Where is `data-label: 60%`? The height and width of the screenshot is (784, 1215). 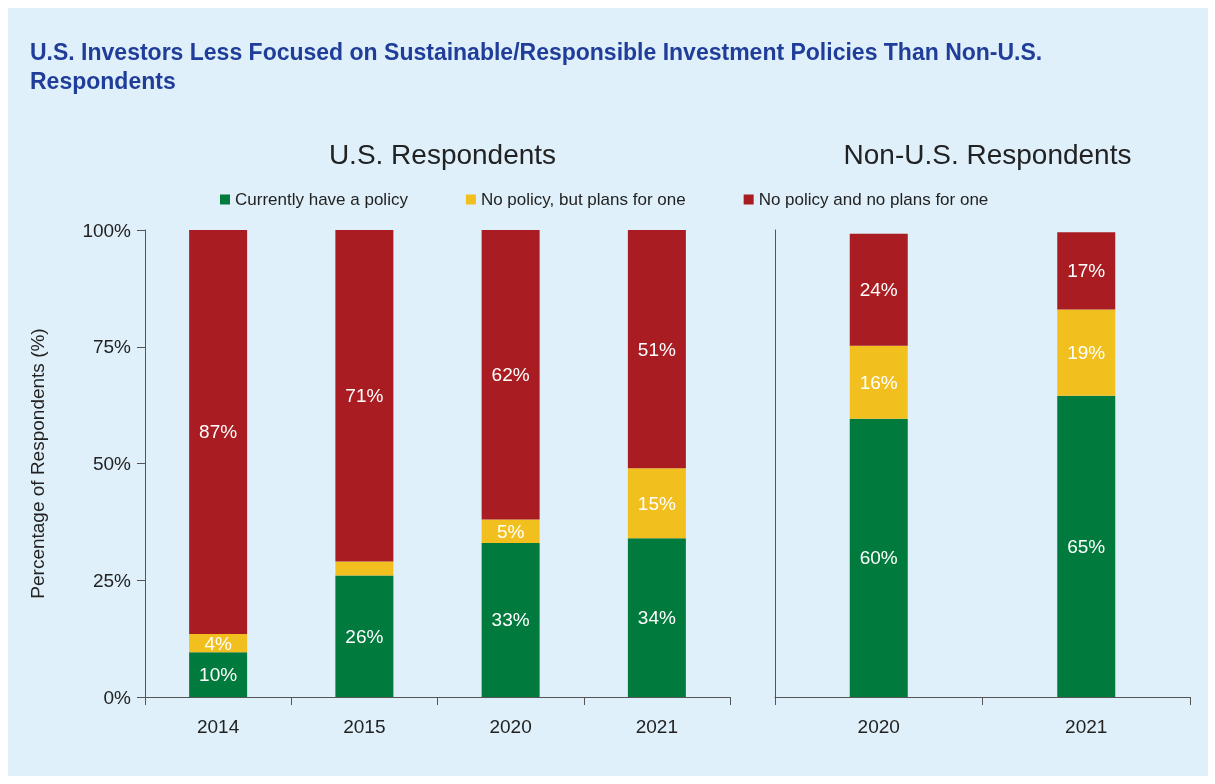 data-label: 60% is located at coordinates (878, 558).